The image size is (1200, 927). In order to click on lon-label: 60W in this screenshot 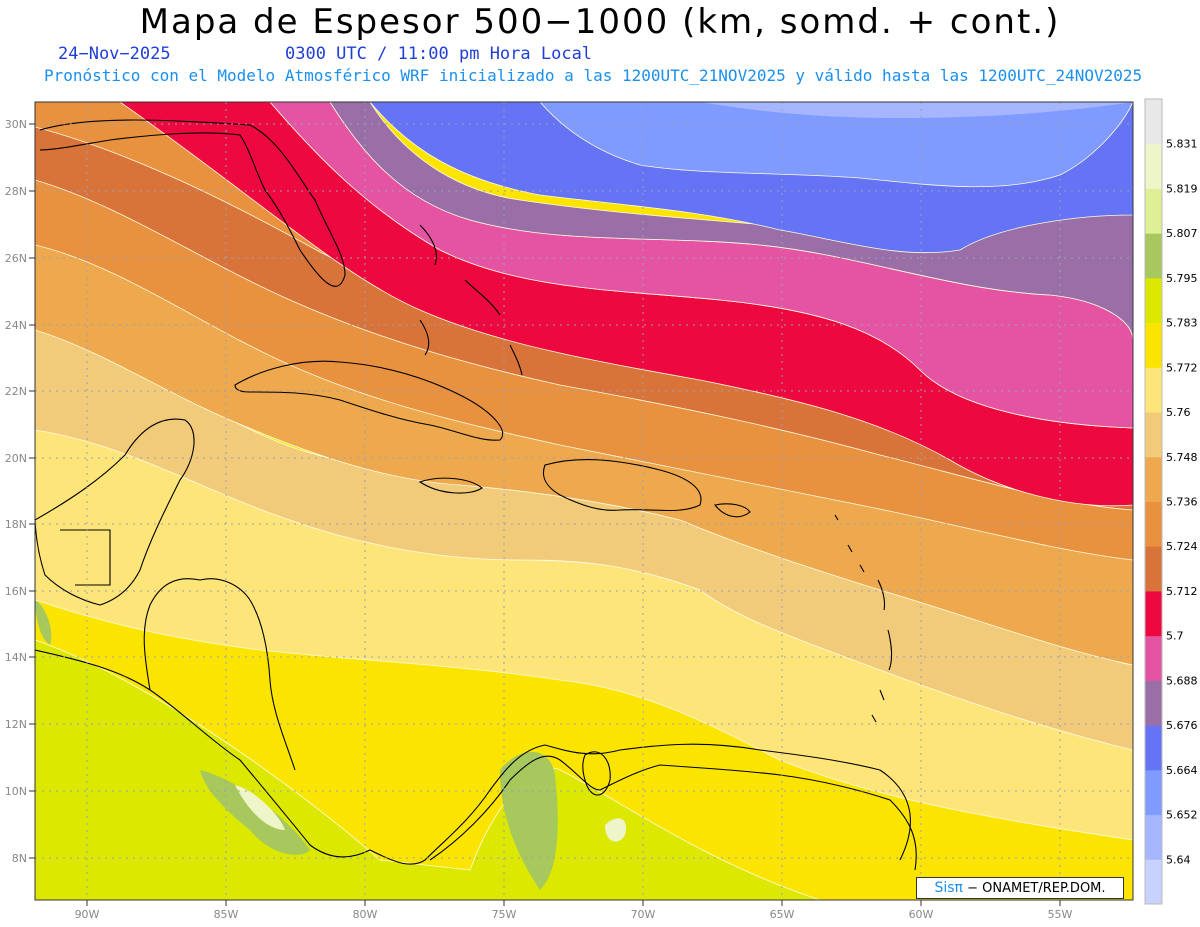, I will do `click(921, 914)`.